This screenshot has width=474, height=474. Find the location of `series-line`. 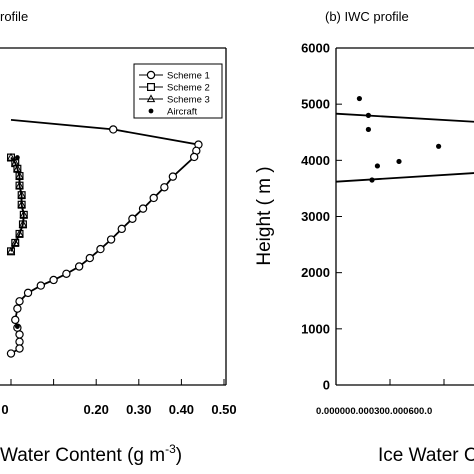

series-line is located at coordinates (17, 204).